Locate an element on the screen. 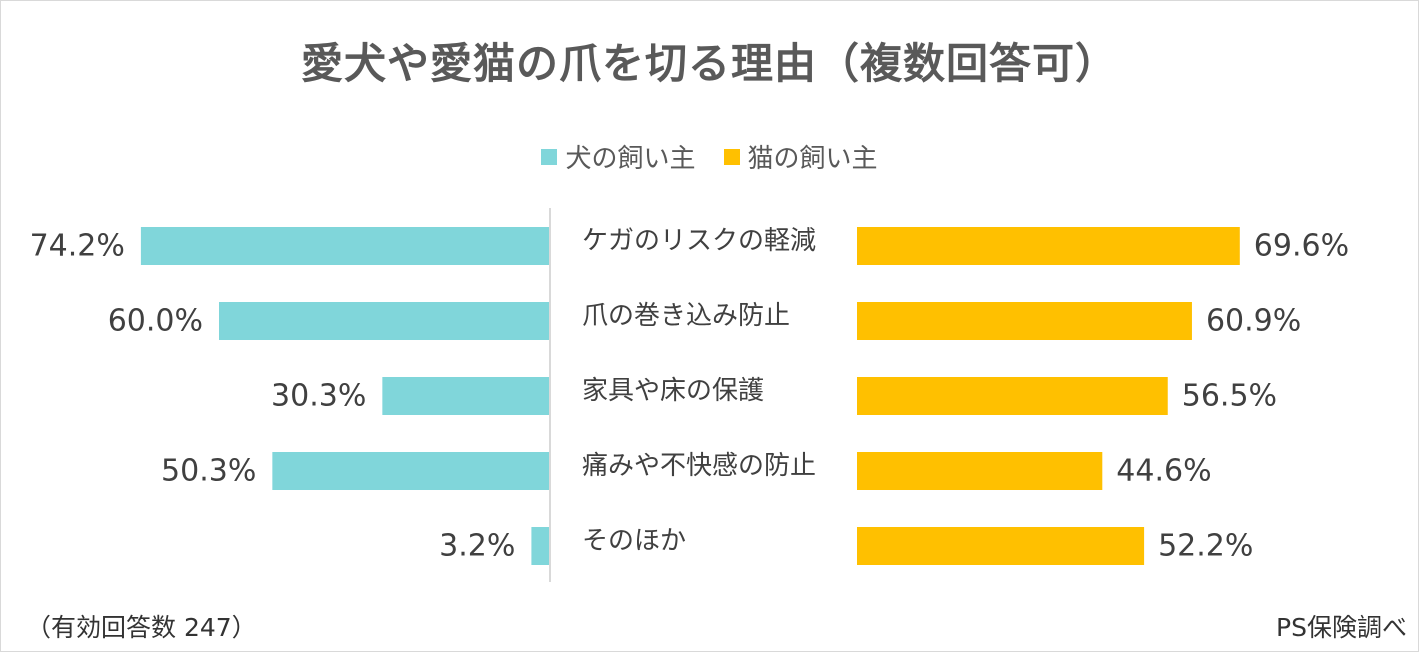 The height and width of the screenshot is (652, 1419). legend: 犬の飼い主 猫の飼い主 is located at coordinates (709, 156).